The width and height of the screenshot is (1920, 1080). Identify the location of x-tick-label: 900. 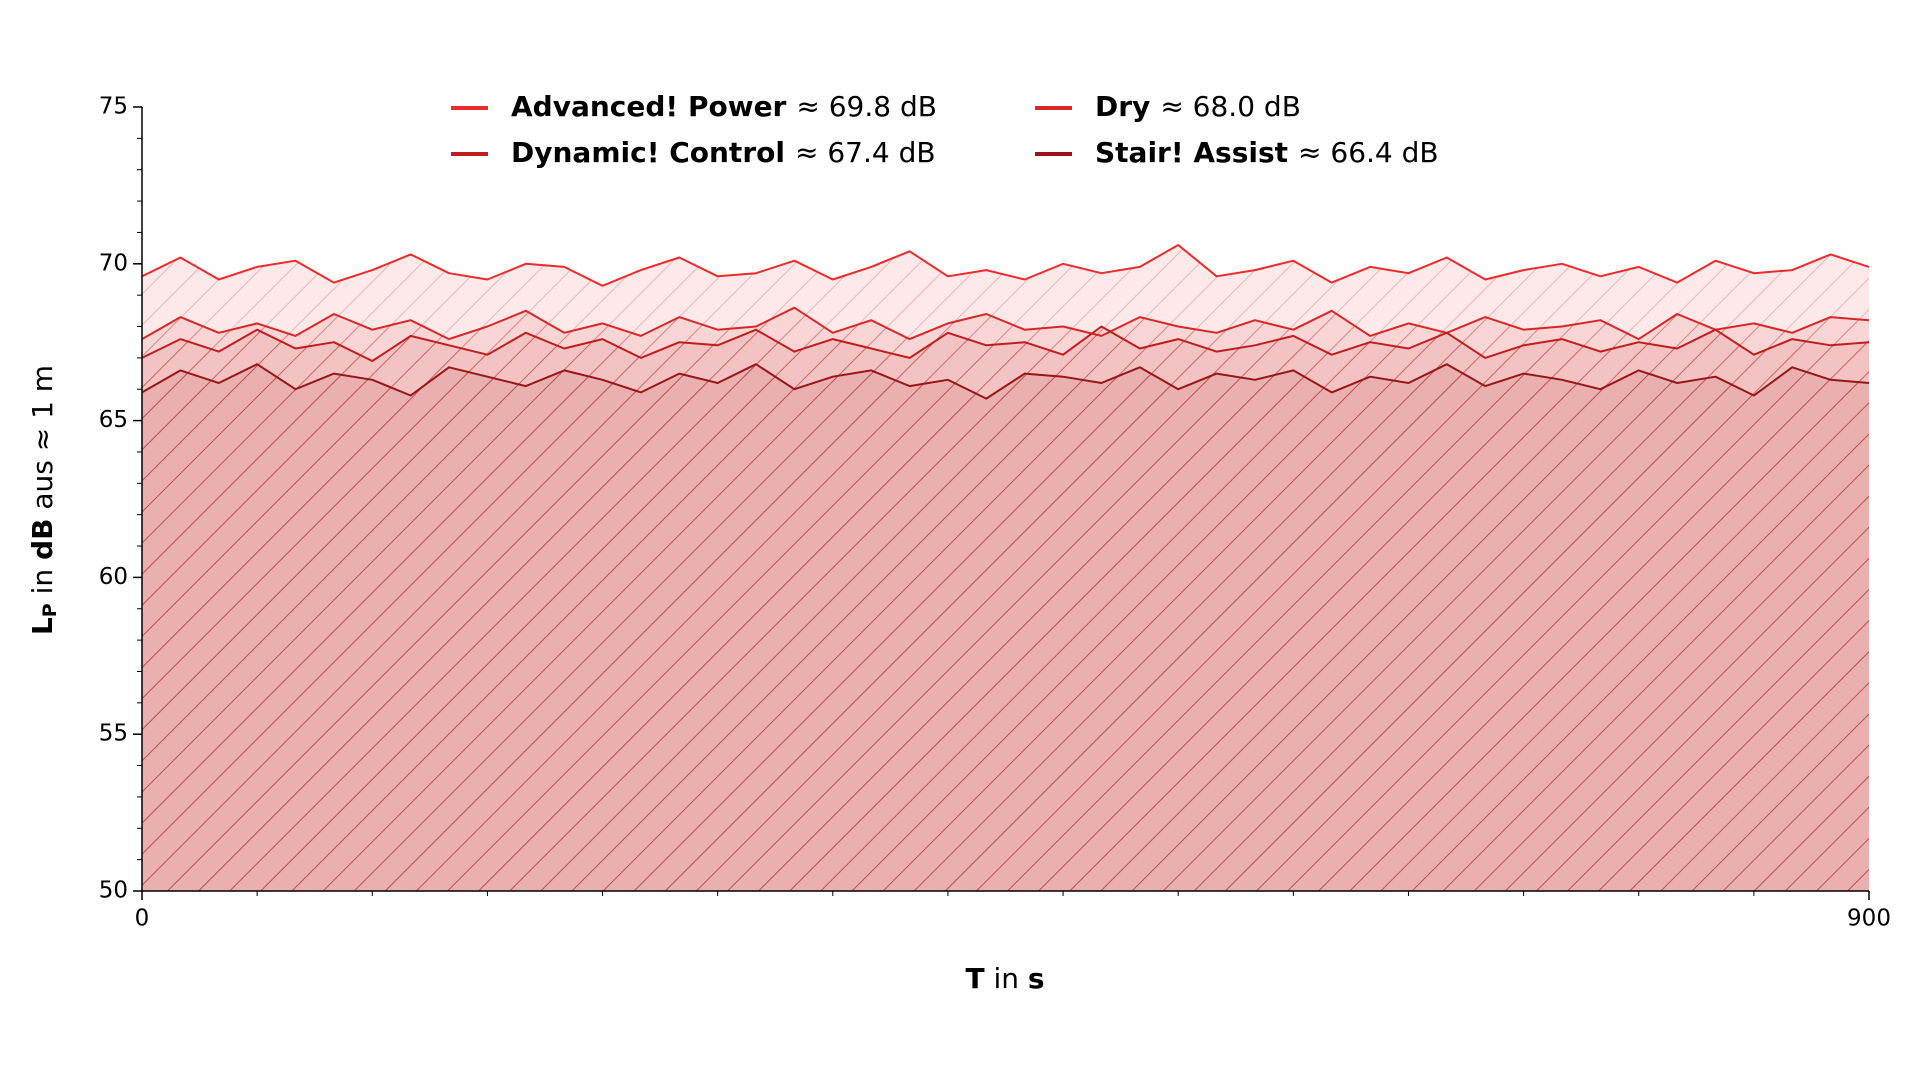
(1869, 919).